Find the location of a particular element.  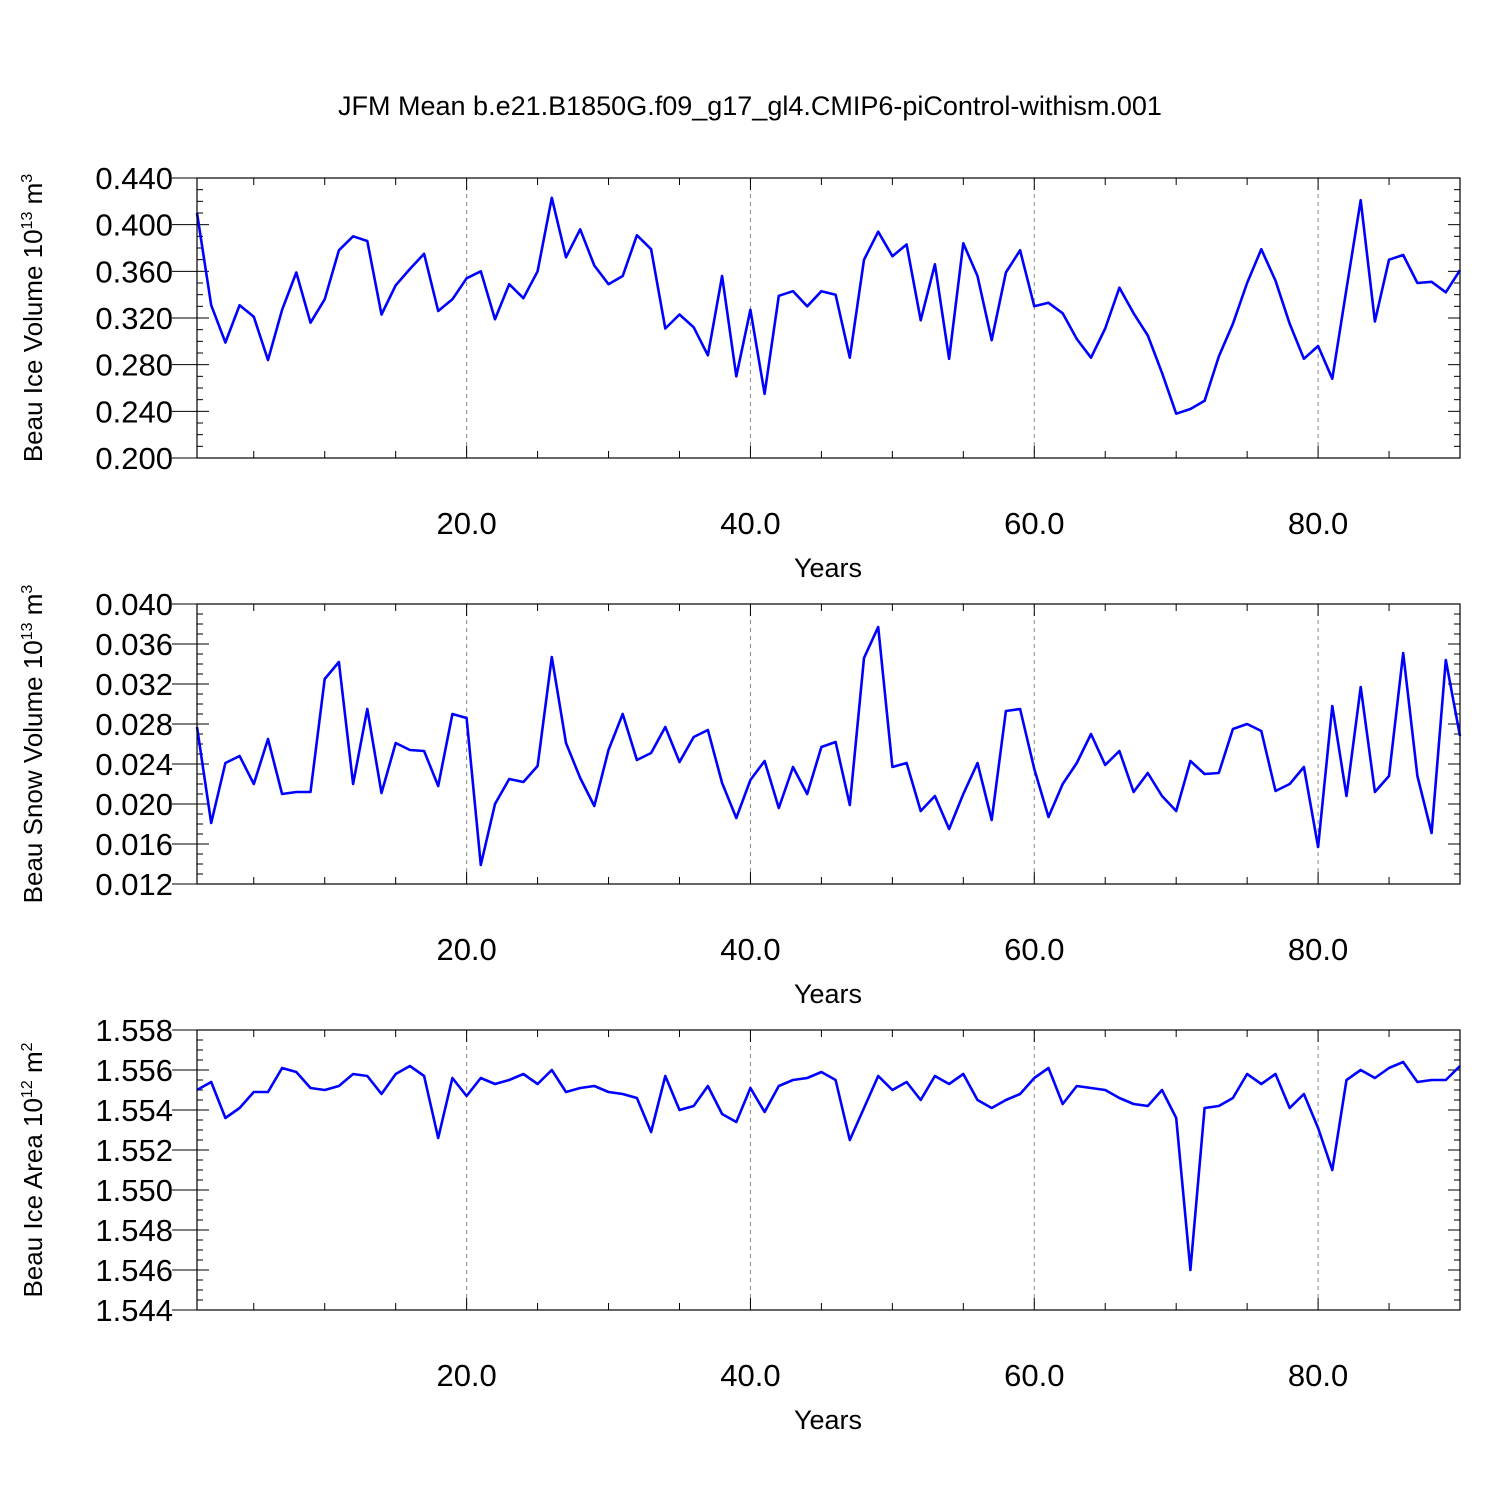

y-tick-label: 0.240 is located at coordinates (134, 411).